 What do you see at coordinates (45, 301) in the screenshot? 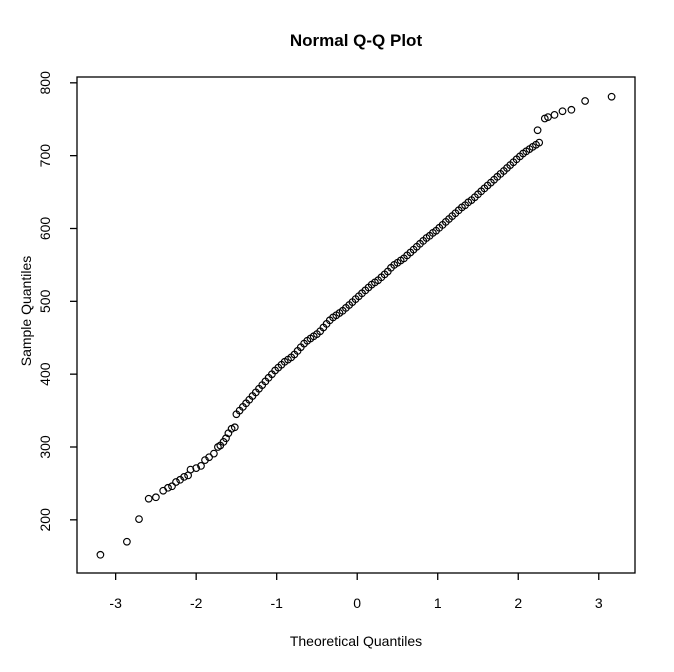
I see `y-tick-label: 500` at bounding box center [45, 301].